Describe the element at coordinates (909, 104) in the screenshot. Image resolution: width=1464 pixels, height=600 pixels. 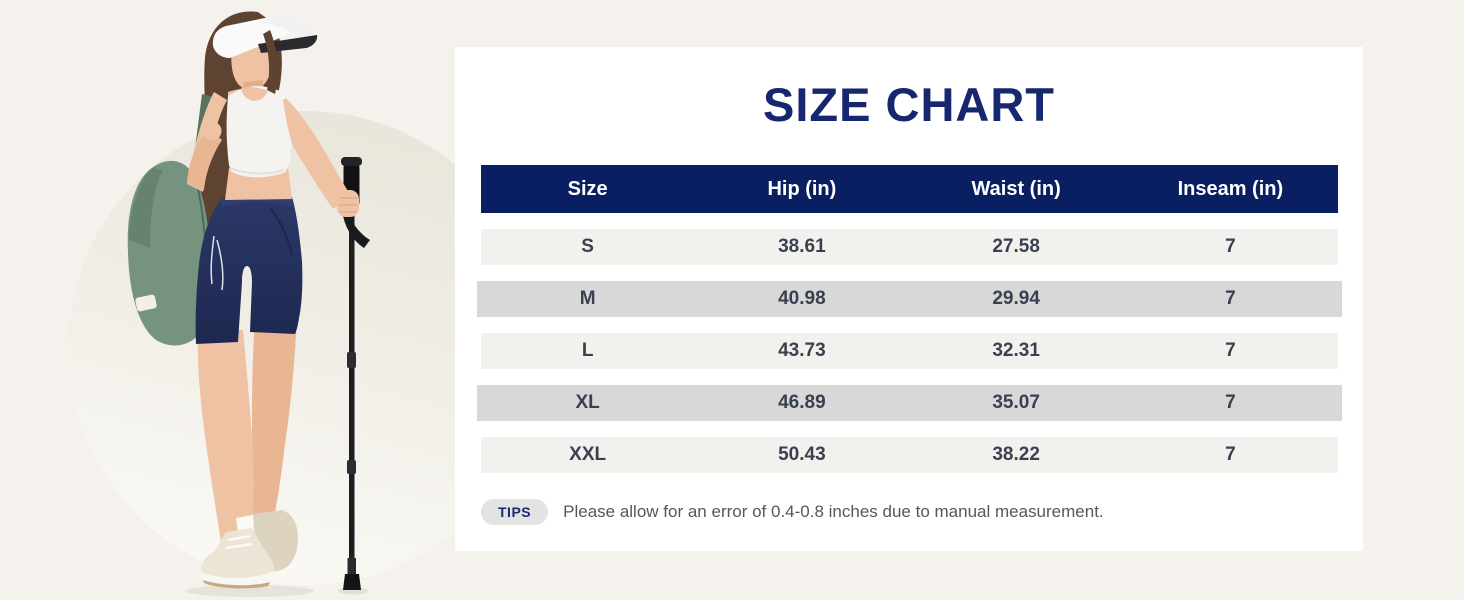
I see `page-title: SIZE CHART` at that location.